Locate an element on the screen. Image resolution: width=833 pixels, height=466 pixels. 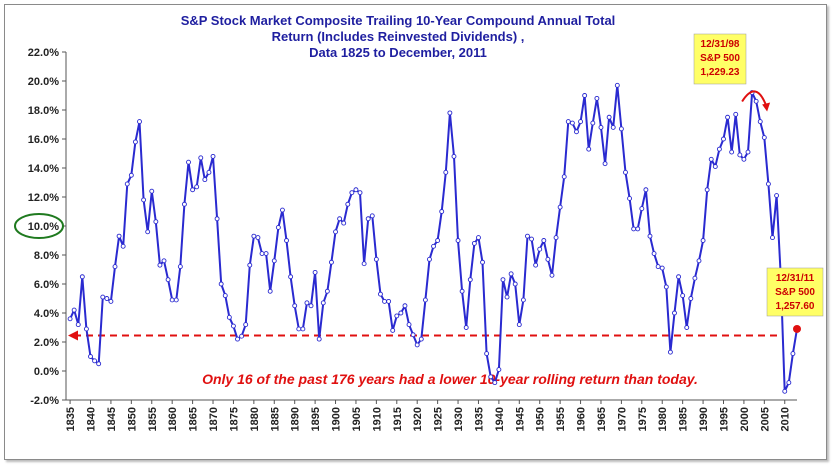
reference-arrowhead is located at coordinates (73, 335).